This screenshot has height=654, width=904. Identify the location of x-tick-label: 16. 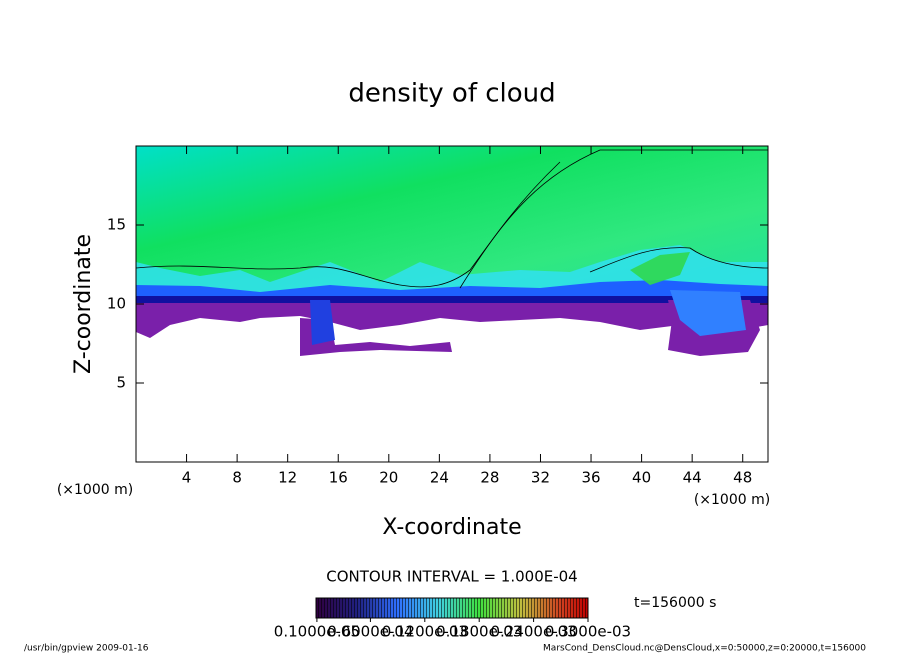
(338, 478).